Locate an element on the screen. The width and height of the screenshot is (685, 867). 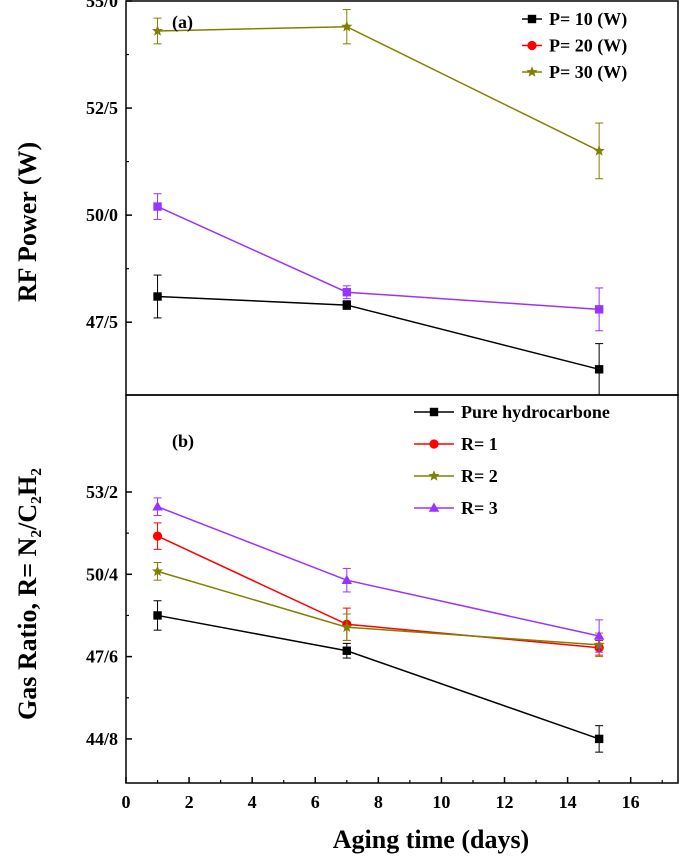
b-legend-item: R= 1 is located at coordinates (456, 444).